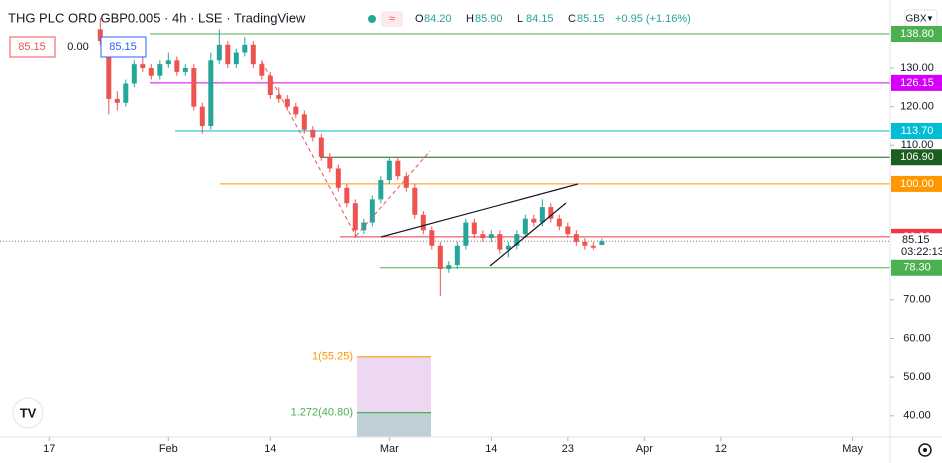  Describe the element at coordinates (915, 19) in the screenshot. I see `currency-label: GBX` at that location.